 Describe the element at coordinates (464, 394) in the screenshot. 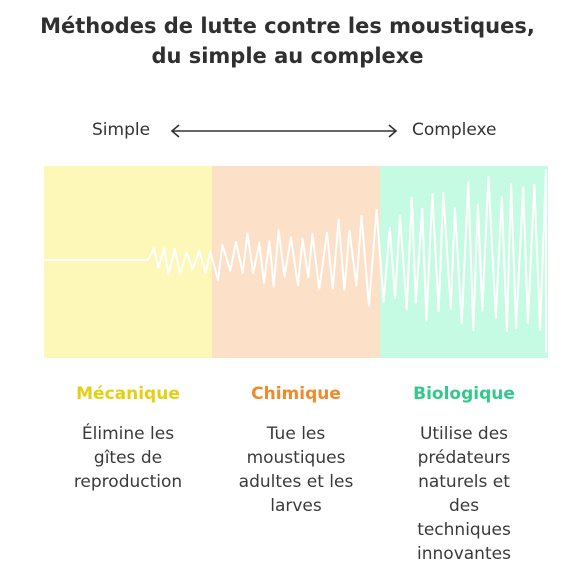

I see `category-biologique-label: Biologique` at that location.